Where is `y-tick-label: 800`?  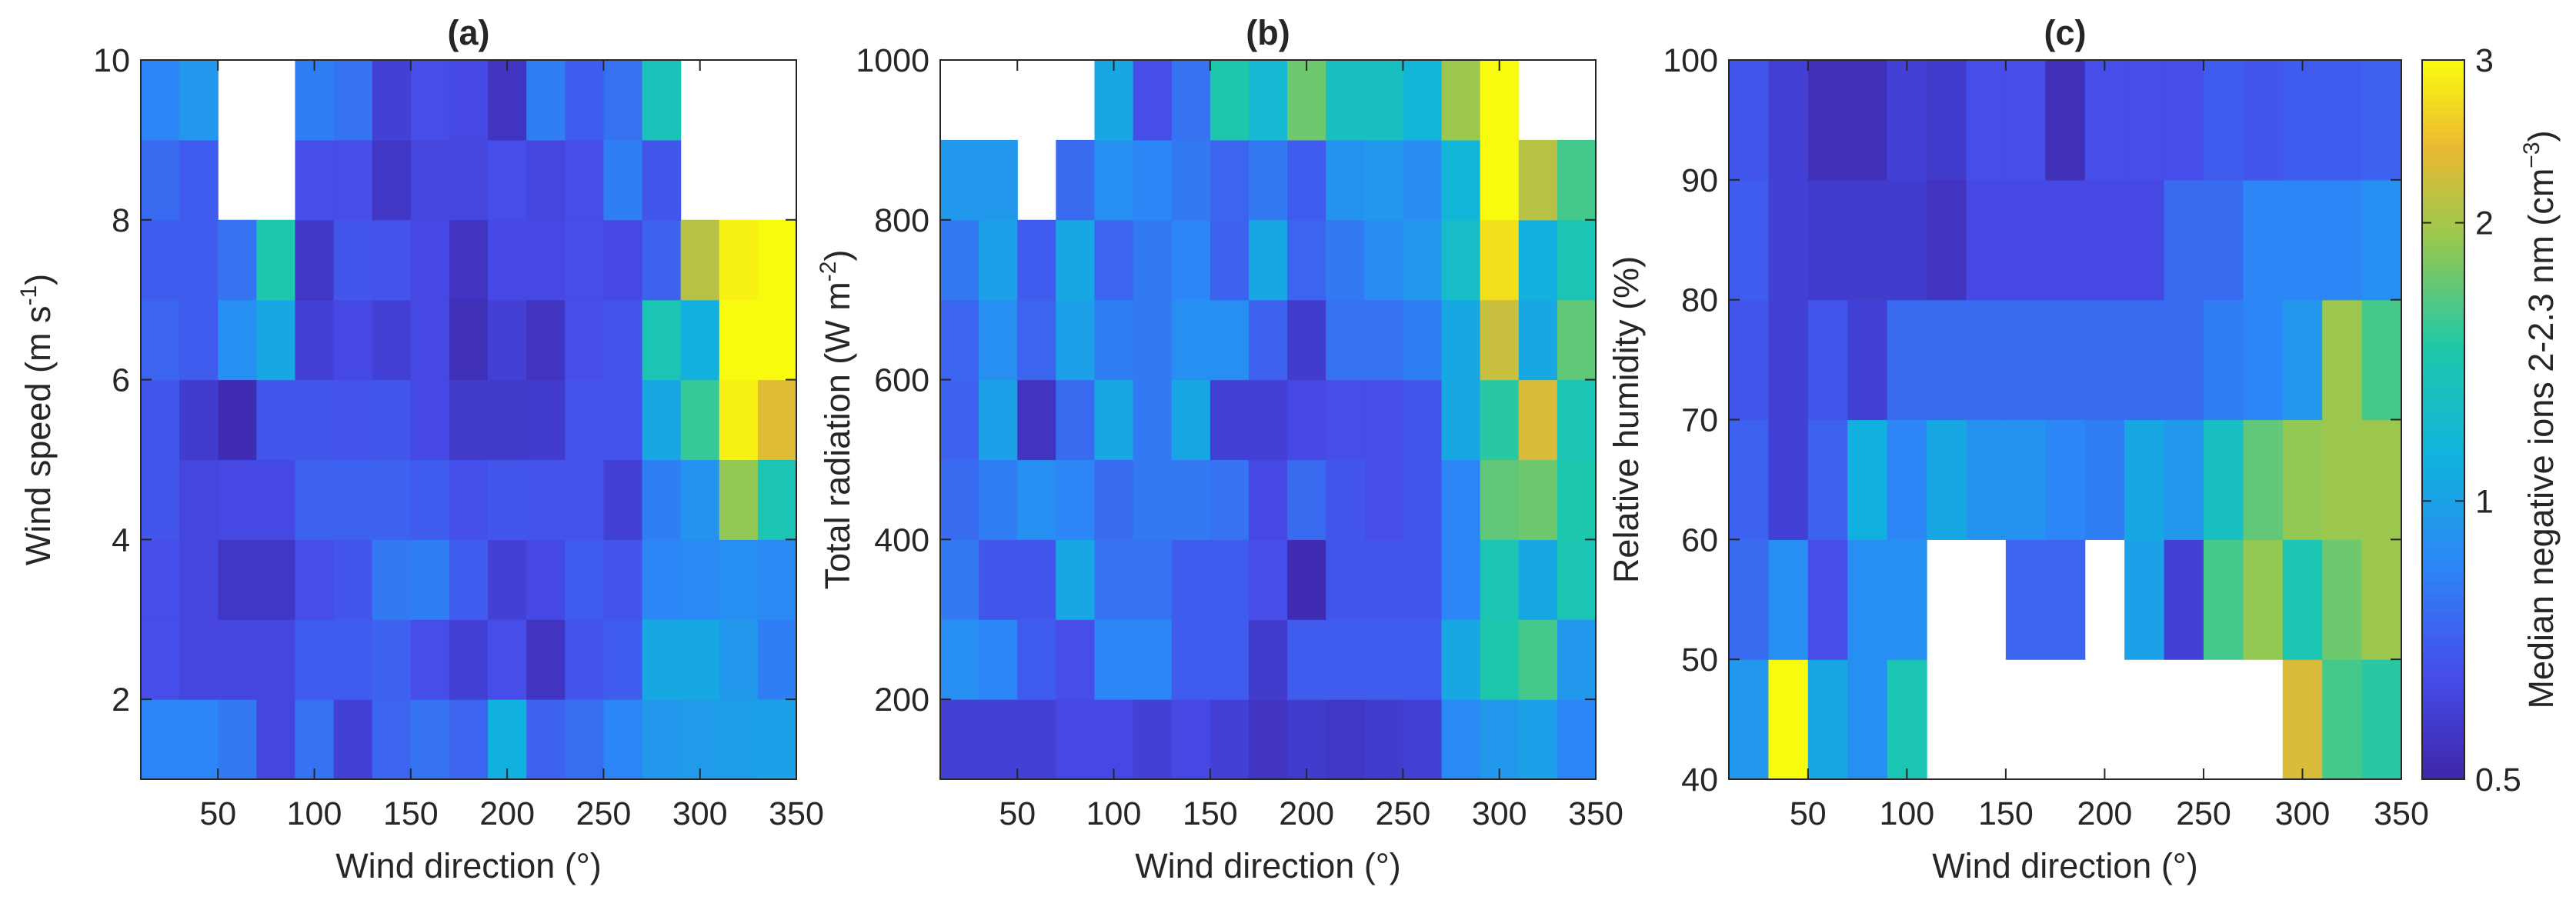 y-tick-label: 800 is located at coordinates (901, 221).